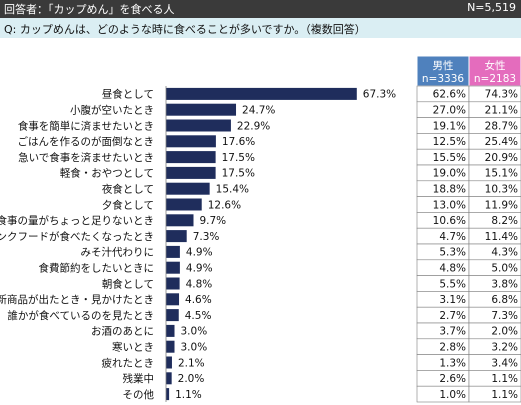  Describe the element at coordinates (128, 283) in the screenshot. I see `category-label: 朝食として` at that location.